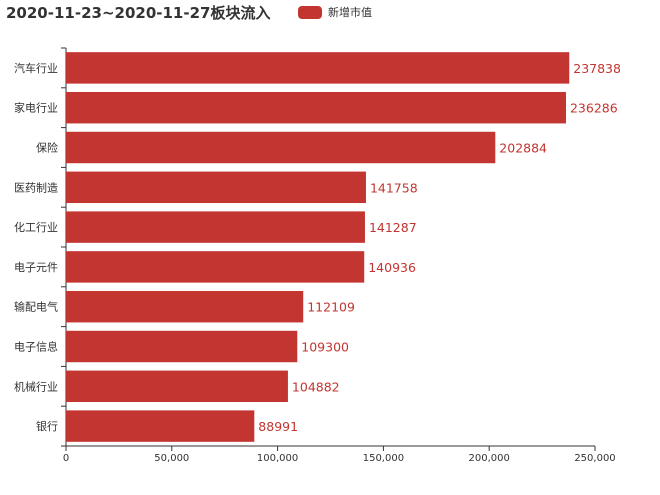 The height and width of the screenshot is (495, 660). I want to click on data-label: 141287, so click(393, 227).